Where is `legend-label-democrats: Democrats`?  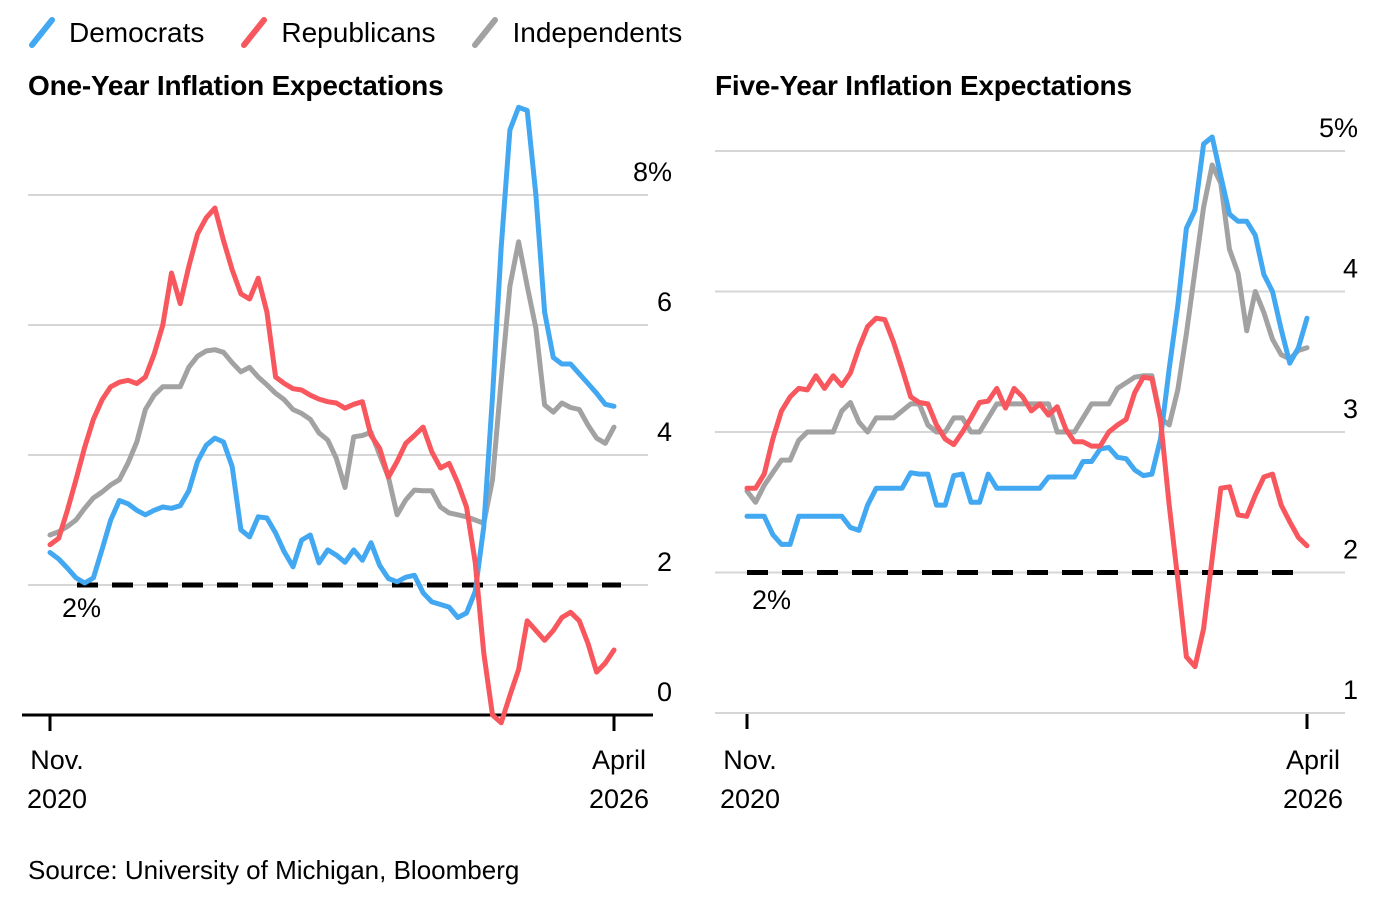 legend-label-democrats: Democrats is located at coordinates (137, 32).